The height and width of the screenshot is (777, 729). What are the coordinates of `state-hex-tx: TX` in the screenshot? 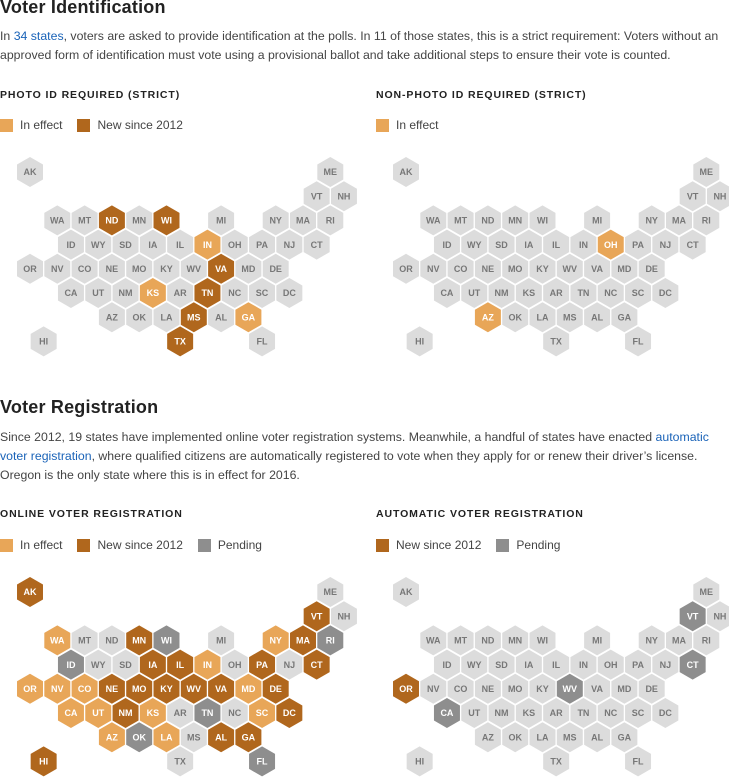 It's located at (180, 341).